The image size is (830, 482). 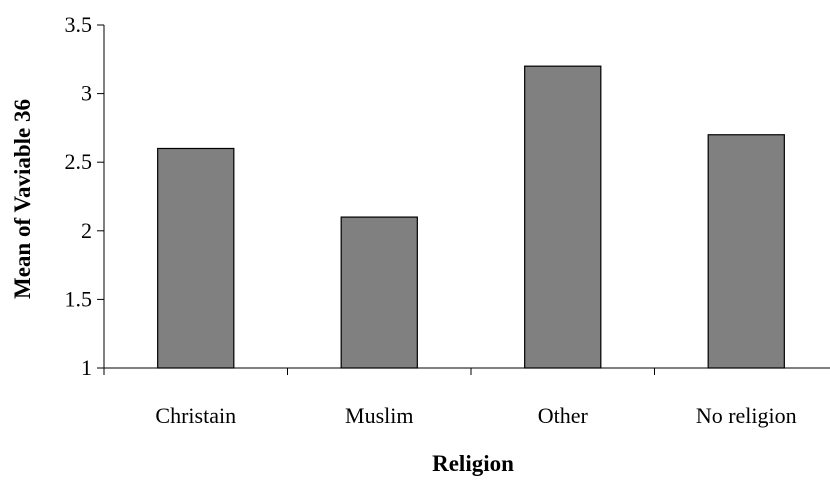 I want to click on y-tick-label: 3, so click(x=86, y=93).